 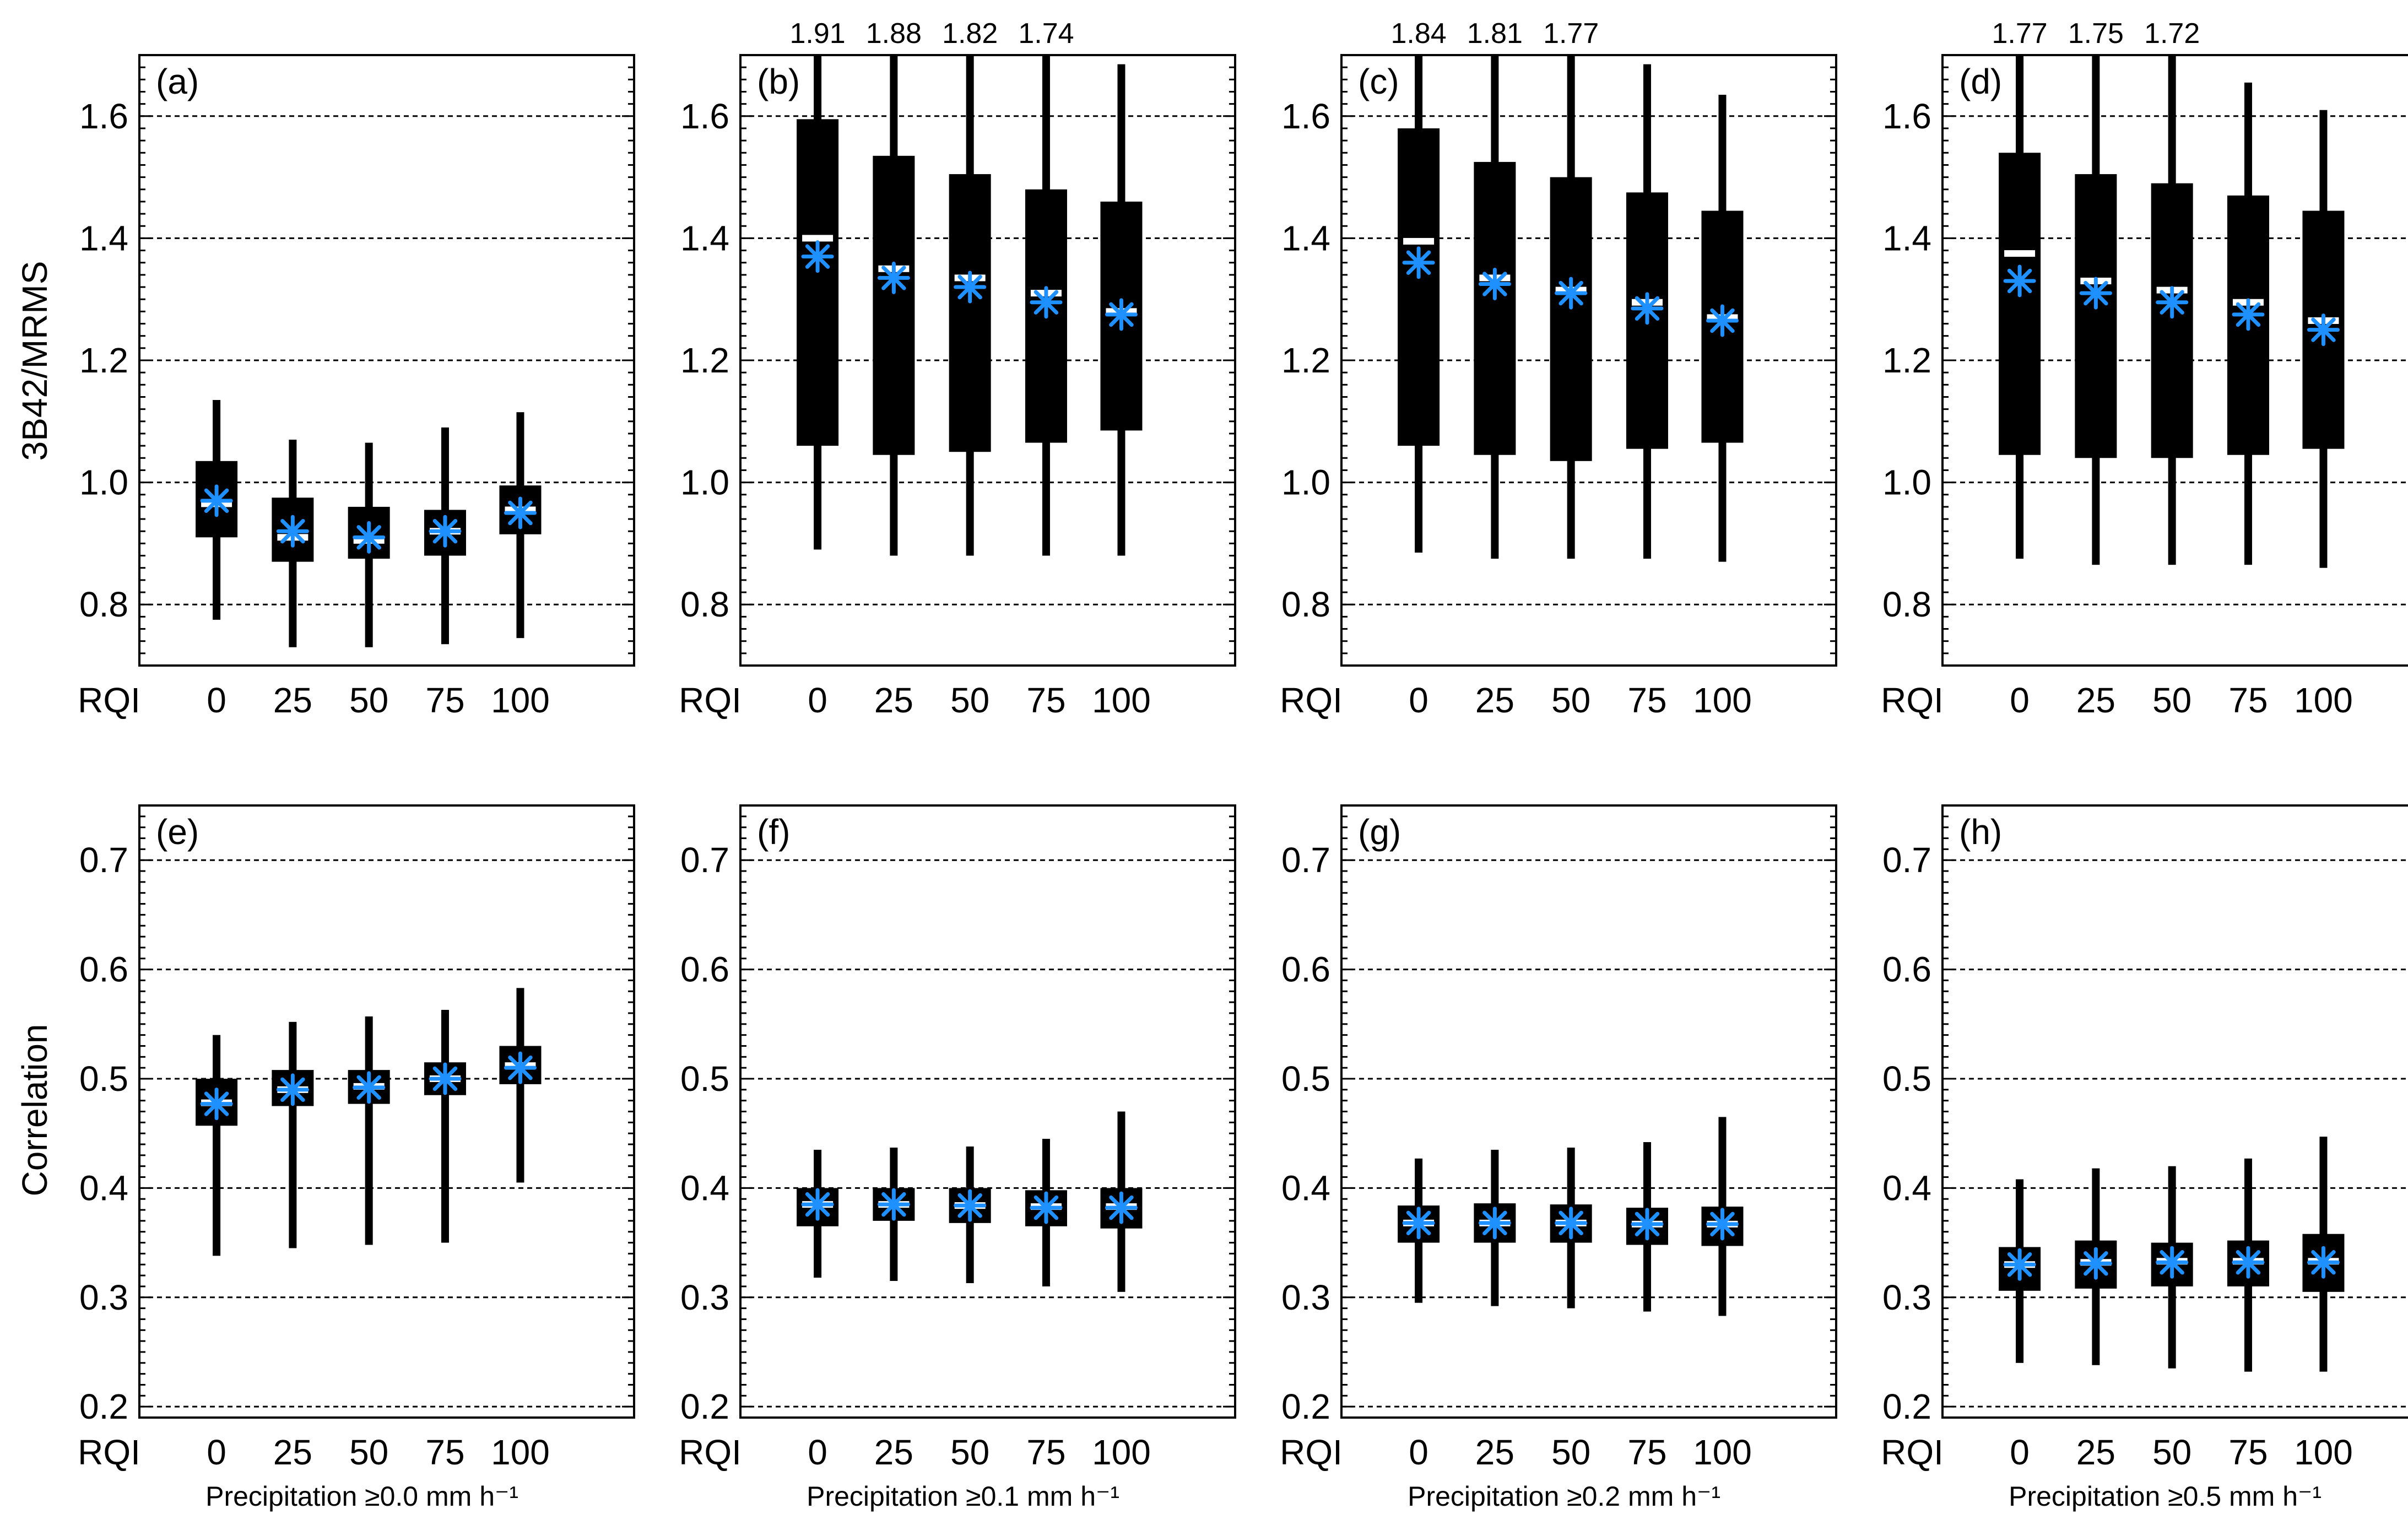 I want to click on y-tick-label: 0.5, so click(x=704, y=1079).